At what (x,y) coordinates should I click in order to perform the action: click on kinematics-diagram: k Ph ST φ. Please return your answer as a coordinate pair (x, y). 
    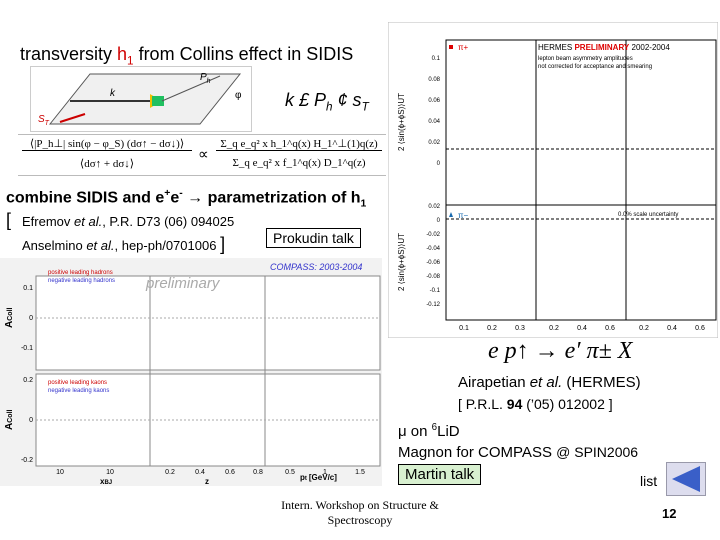
    Looking at the image, I should click on (141, 99).